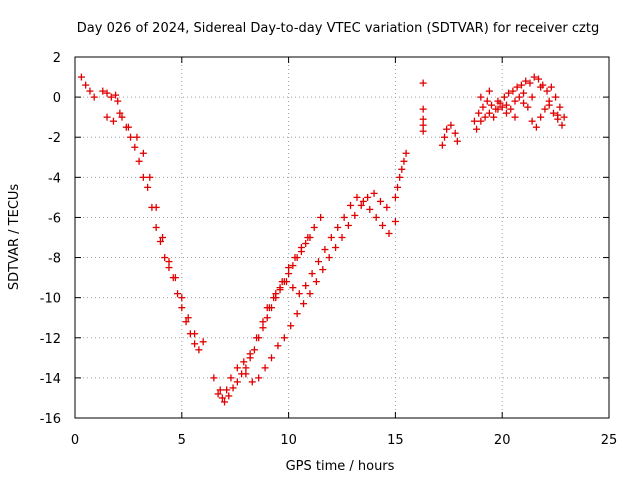  What do you see at coordinates (75, 440) in the screenshot?
I see `x-tick-label: 0` at bounding box center [75, 440].